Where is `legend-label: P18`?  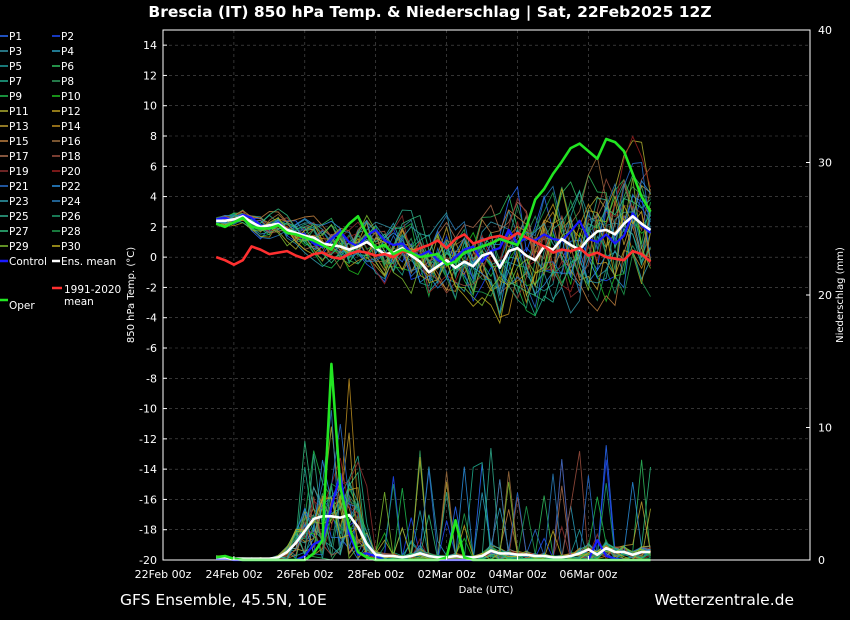 legend-label: P18 is located at coordinates (71, 157).